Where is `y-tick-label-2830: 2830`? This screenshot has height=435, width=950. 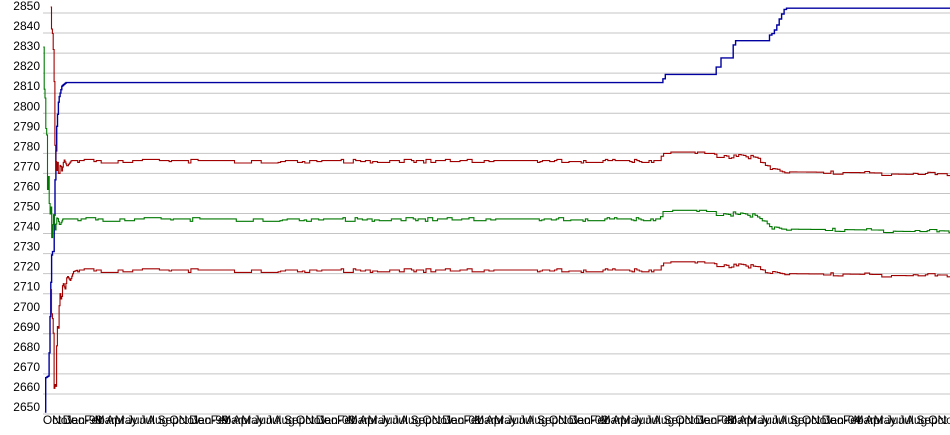 y-tick-label-2830: 2830 is located at coordinates (26, 46).